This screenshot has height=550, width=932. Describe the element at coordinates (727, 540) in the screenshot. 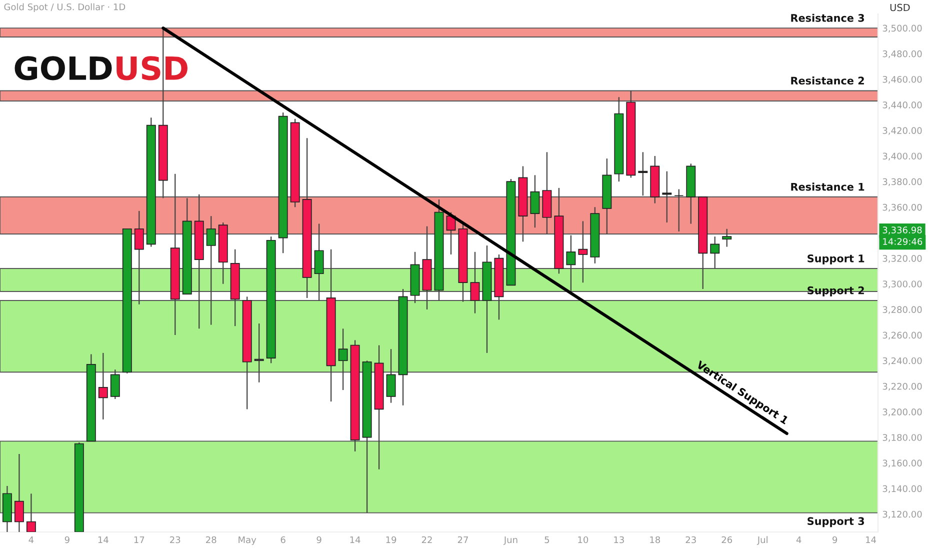

I see `x-tick-label: 26` at that location.